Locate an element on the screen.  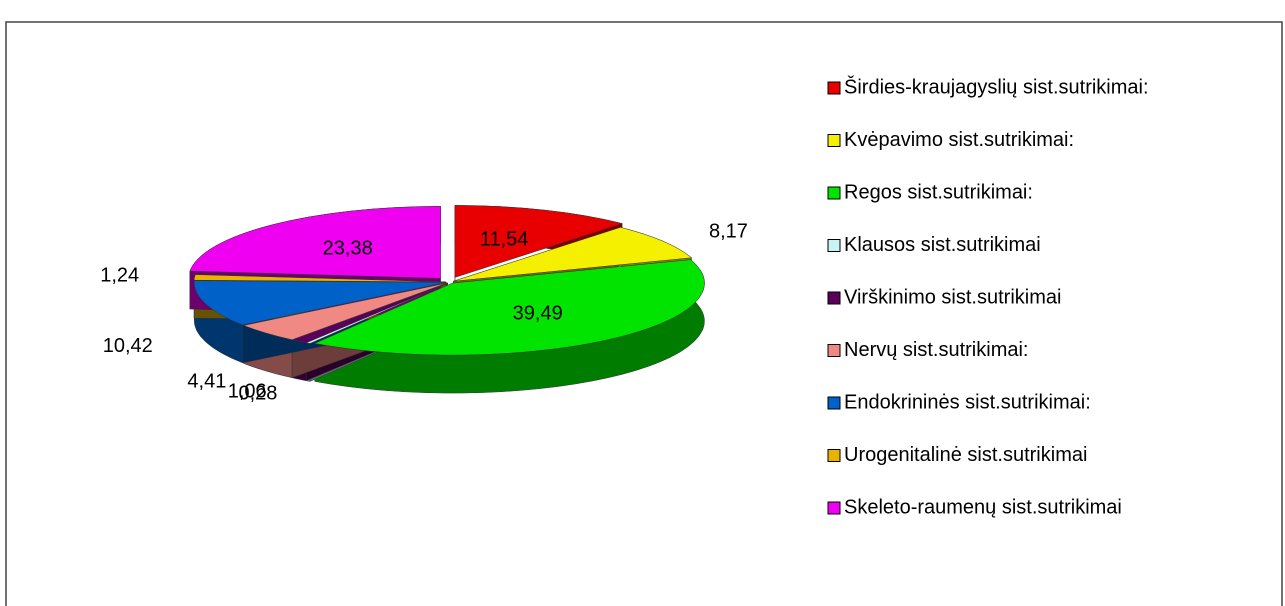
legend-label: Endokrininės sist.sutrikimai: is located at coordinates (967, 402).